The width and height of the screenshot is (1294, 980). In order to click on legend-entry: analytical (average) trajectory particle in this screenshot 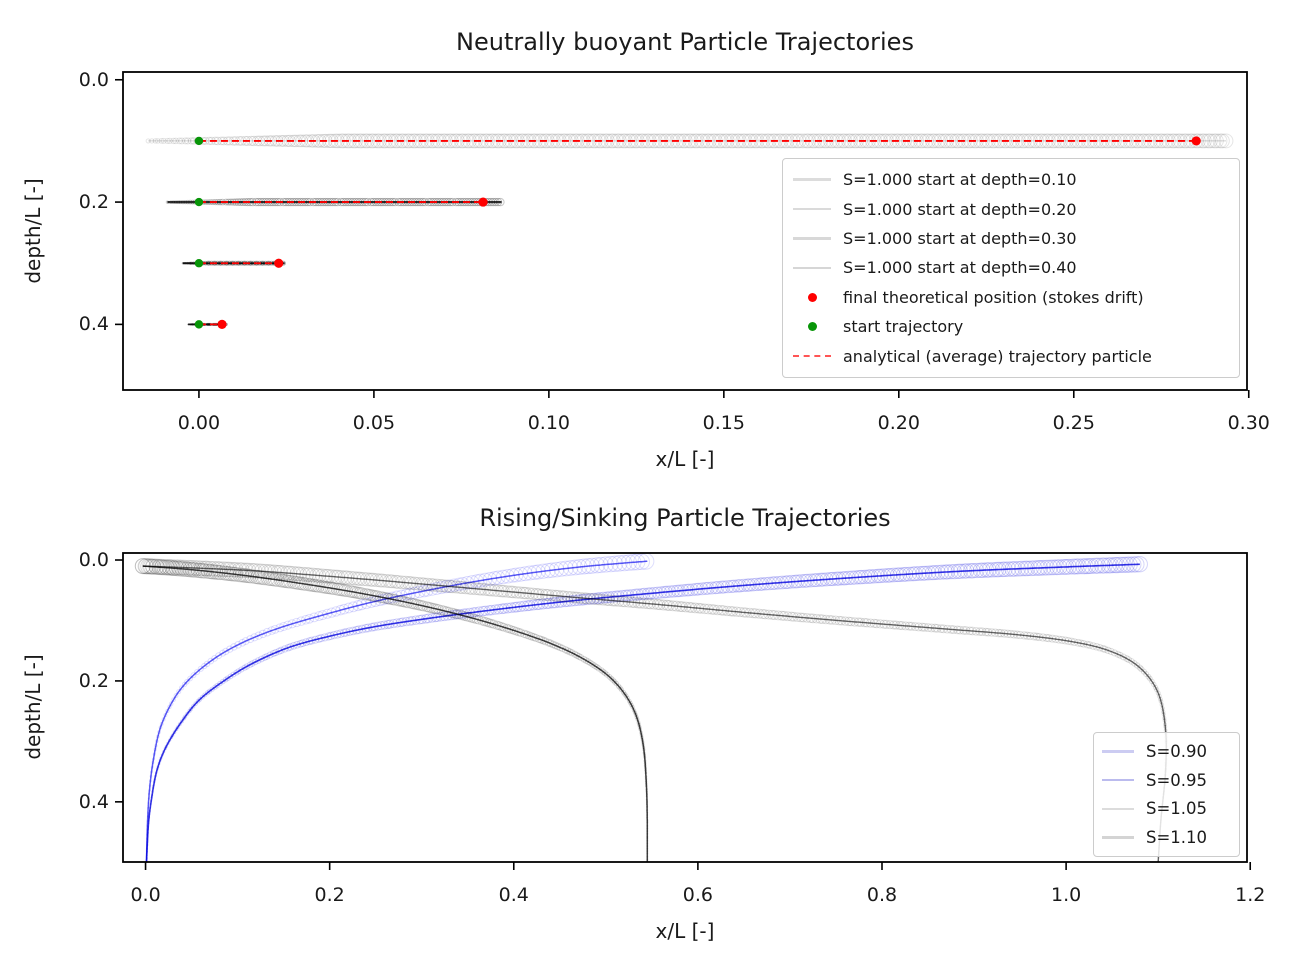, I will do `click(1011, 356)`.